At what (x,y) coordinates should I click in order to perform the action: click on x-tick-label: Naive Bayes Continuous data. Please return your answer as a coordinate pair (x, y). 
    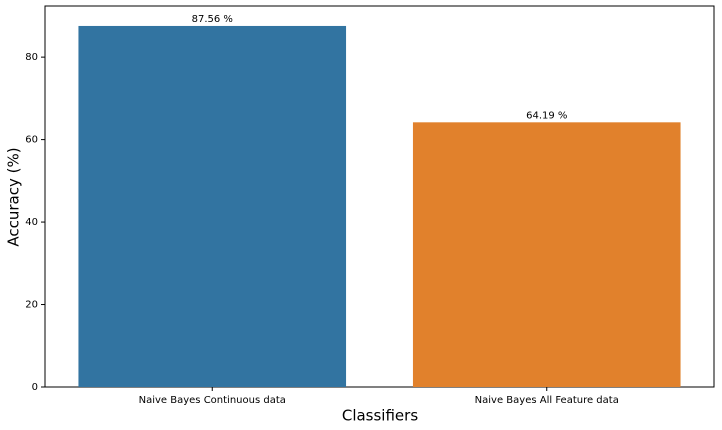
    Looking at the image, I should click on (212, 400).